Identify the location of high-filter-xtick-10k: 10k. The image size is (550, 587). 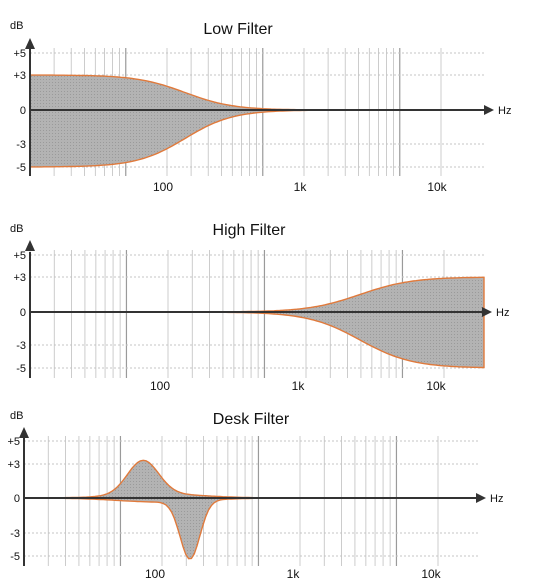
(436, 386).